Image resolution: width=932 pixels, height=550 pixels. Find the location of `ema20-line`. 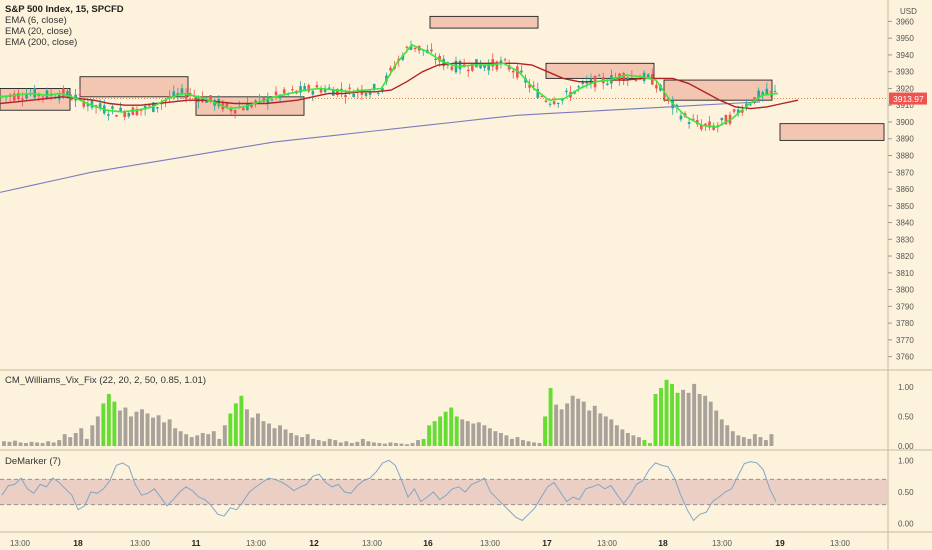

ema20-line is located at coordinates (399, 86).